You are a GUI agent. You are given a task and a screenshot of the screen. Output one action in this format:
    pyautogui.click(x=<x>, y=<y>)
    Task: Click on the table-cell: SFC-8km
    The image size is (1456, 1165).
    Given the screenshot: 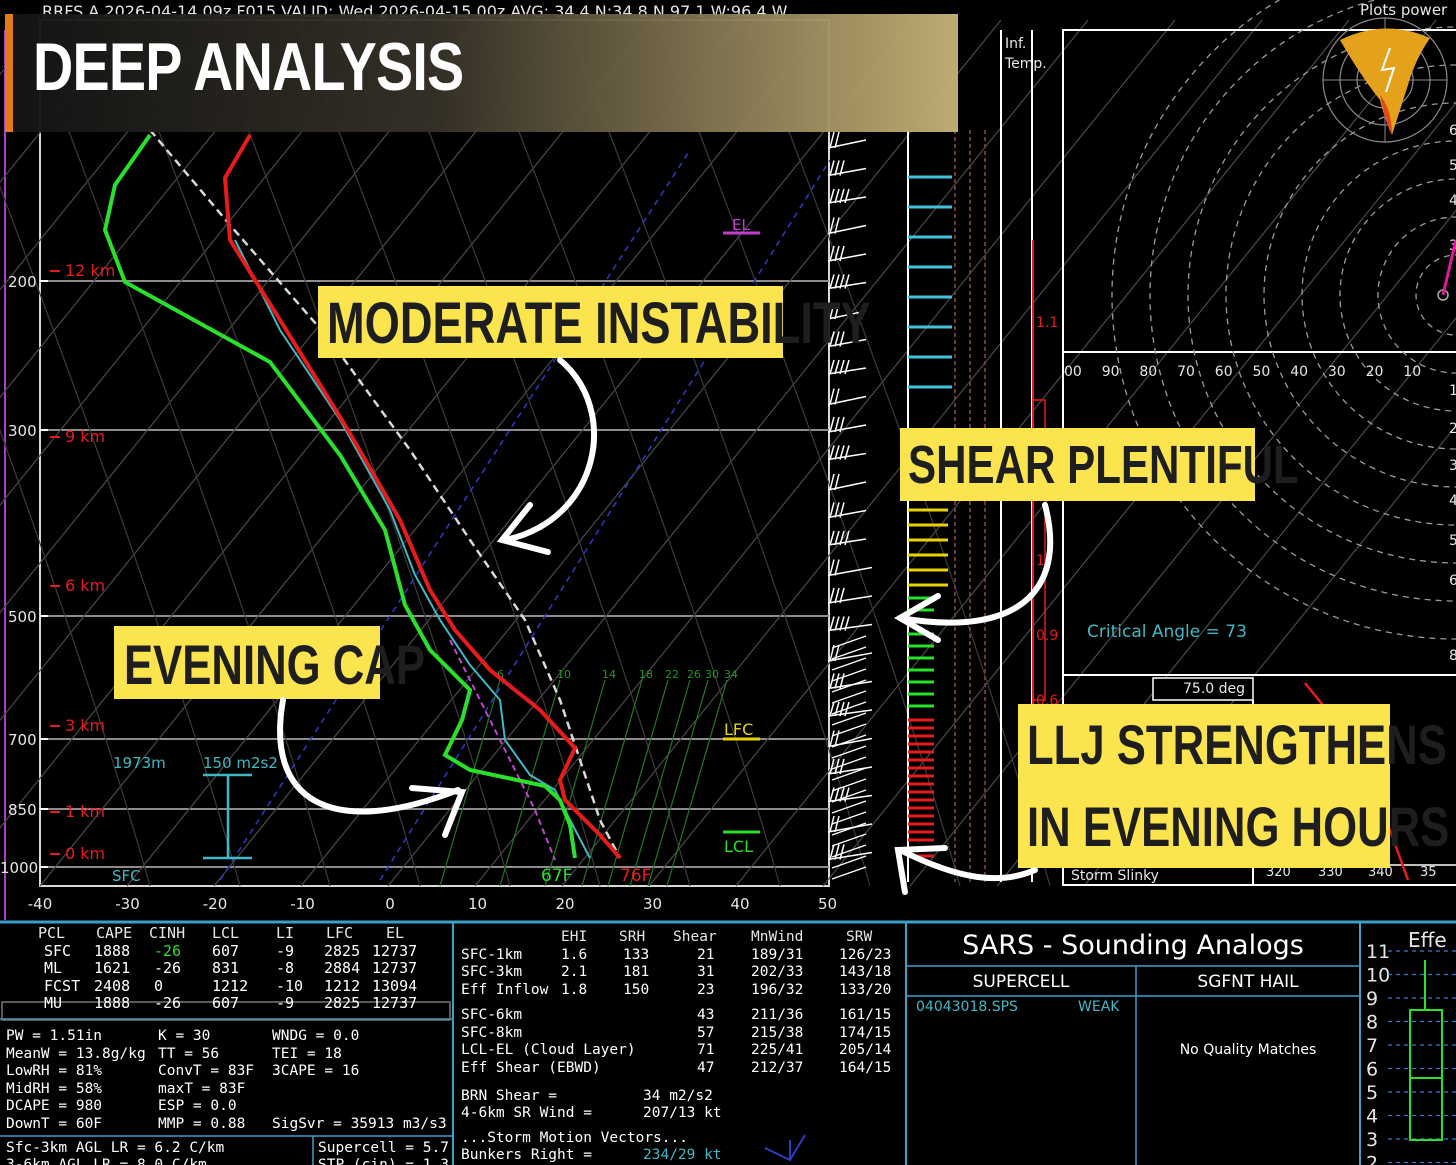 What is the action you would take?
    pyautogui.click(x=492, y=1032)
    